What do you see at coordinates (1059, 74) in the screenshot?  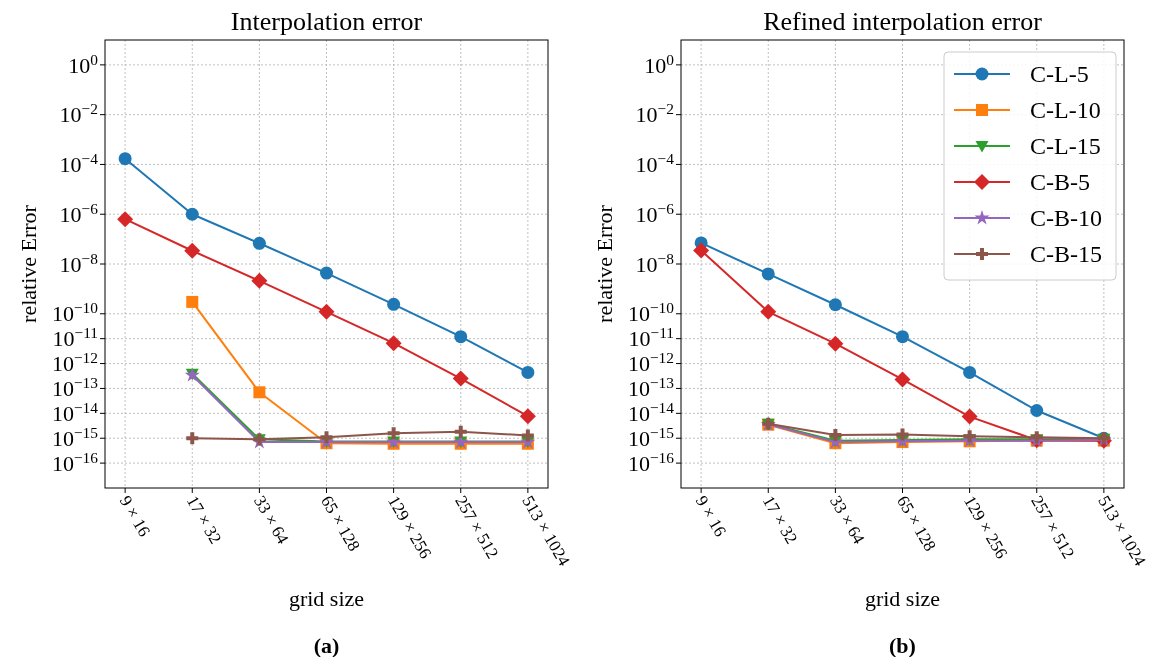 I see `legend-label: C-L-5` at bounding box center [1059, 74].